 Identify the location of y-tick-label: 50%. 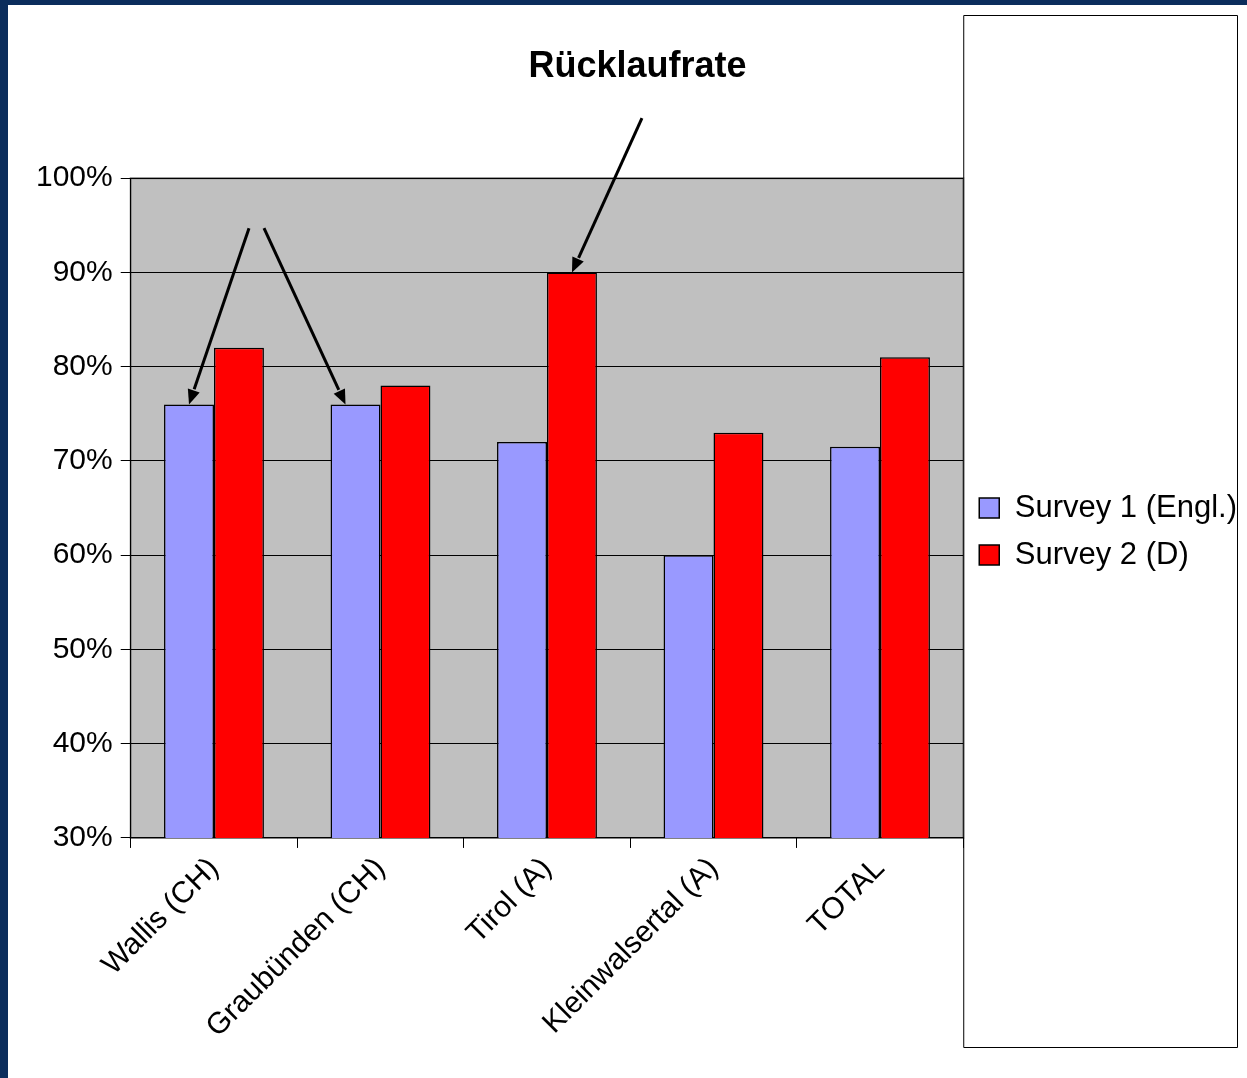
(82, 647).